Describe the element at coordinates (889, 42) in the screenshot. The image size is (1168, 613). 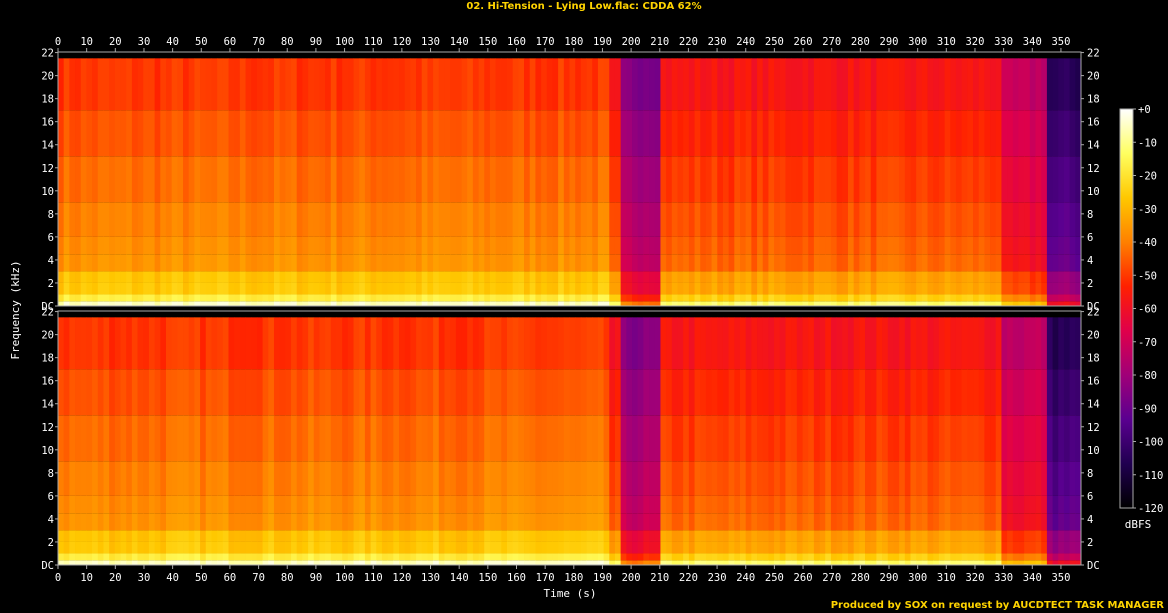
I see `x-tick-label-top: 290` at that location.